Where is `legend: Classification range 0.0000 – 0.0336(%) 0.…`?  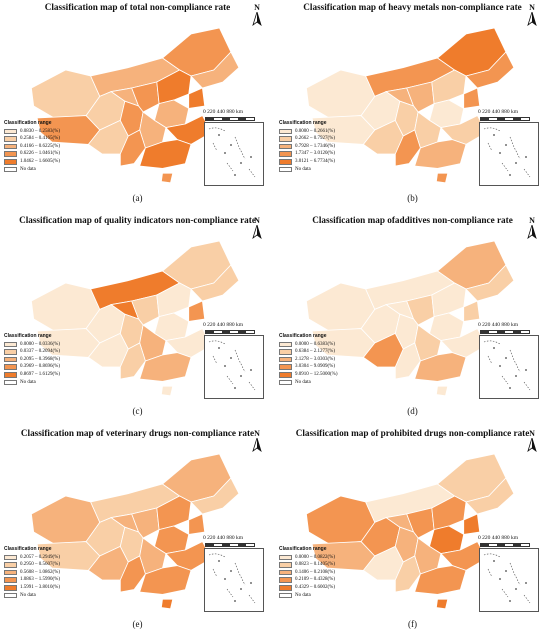 legend: Classification range 0.0000 – 0.0336(%) 0.… is located at coordinates (32, 359).